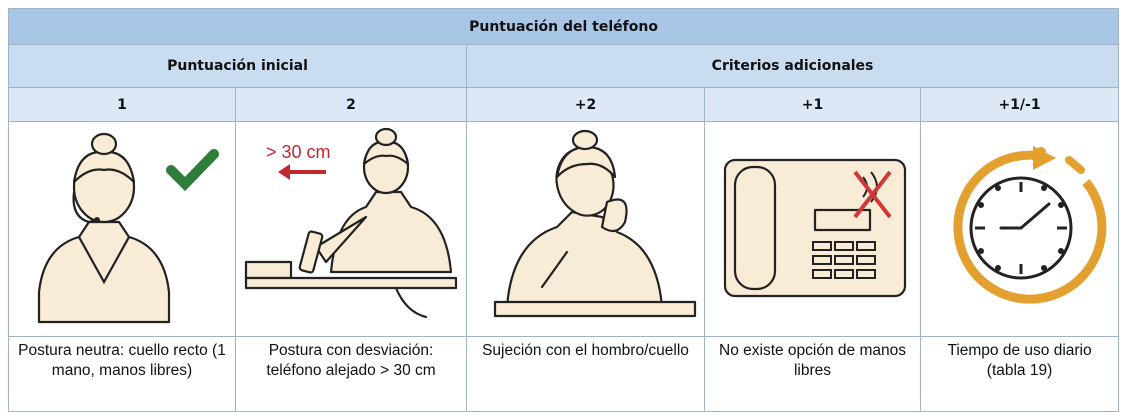  What do you see at coordinates (812, 374) in the screenshot?
I see `description: No existe opción de manos libres` at bounding box center [812, 374].